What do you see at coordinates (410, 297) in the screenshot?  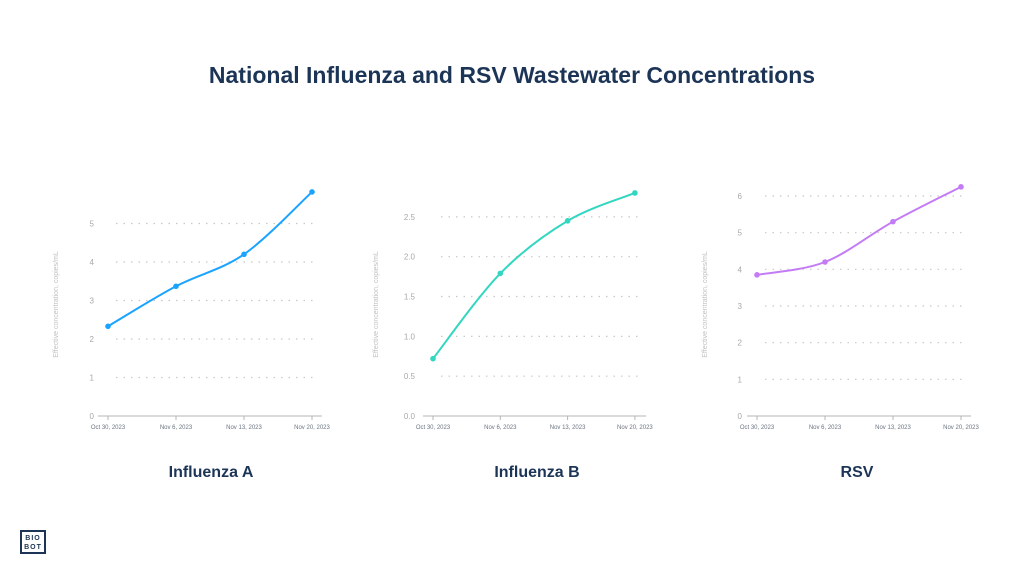 I see `y-tick-label: 1.5` at bounding box center [410, 297].